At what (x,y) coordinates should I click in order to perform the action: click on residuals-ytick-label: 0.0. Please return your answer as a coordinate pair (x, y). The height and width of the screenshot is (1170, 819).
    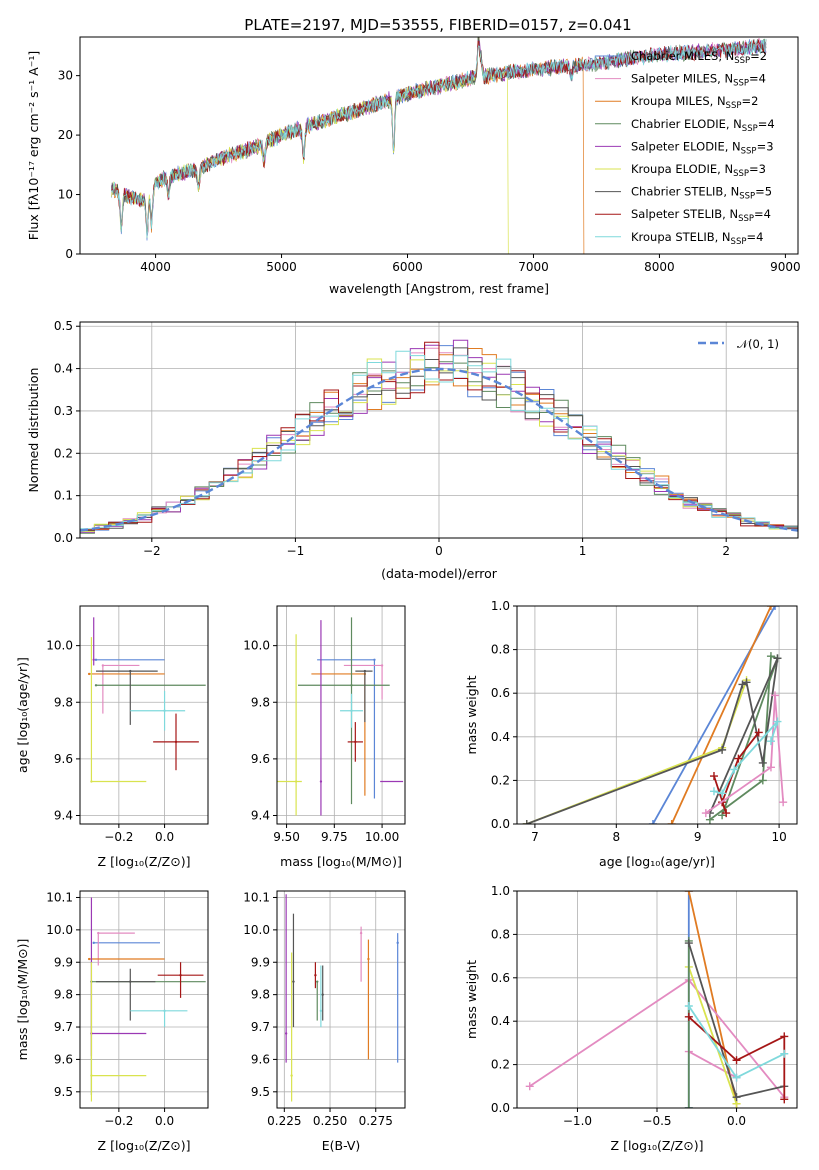
    Looking at the image, I should click on (63, 538).